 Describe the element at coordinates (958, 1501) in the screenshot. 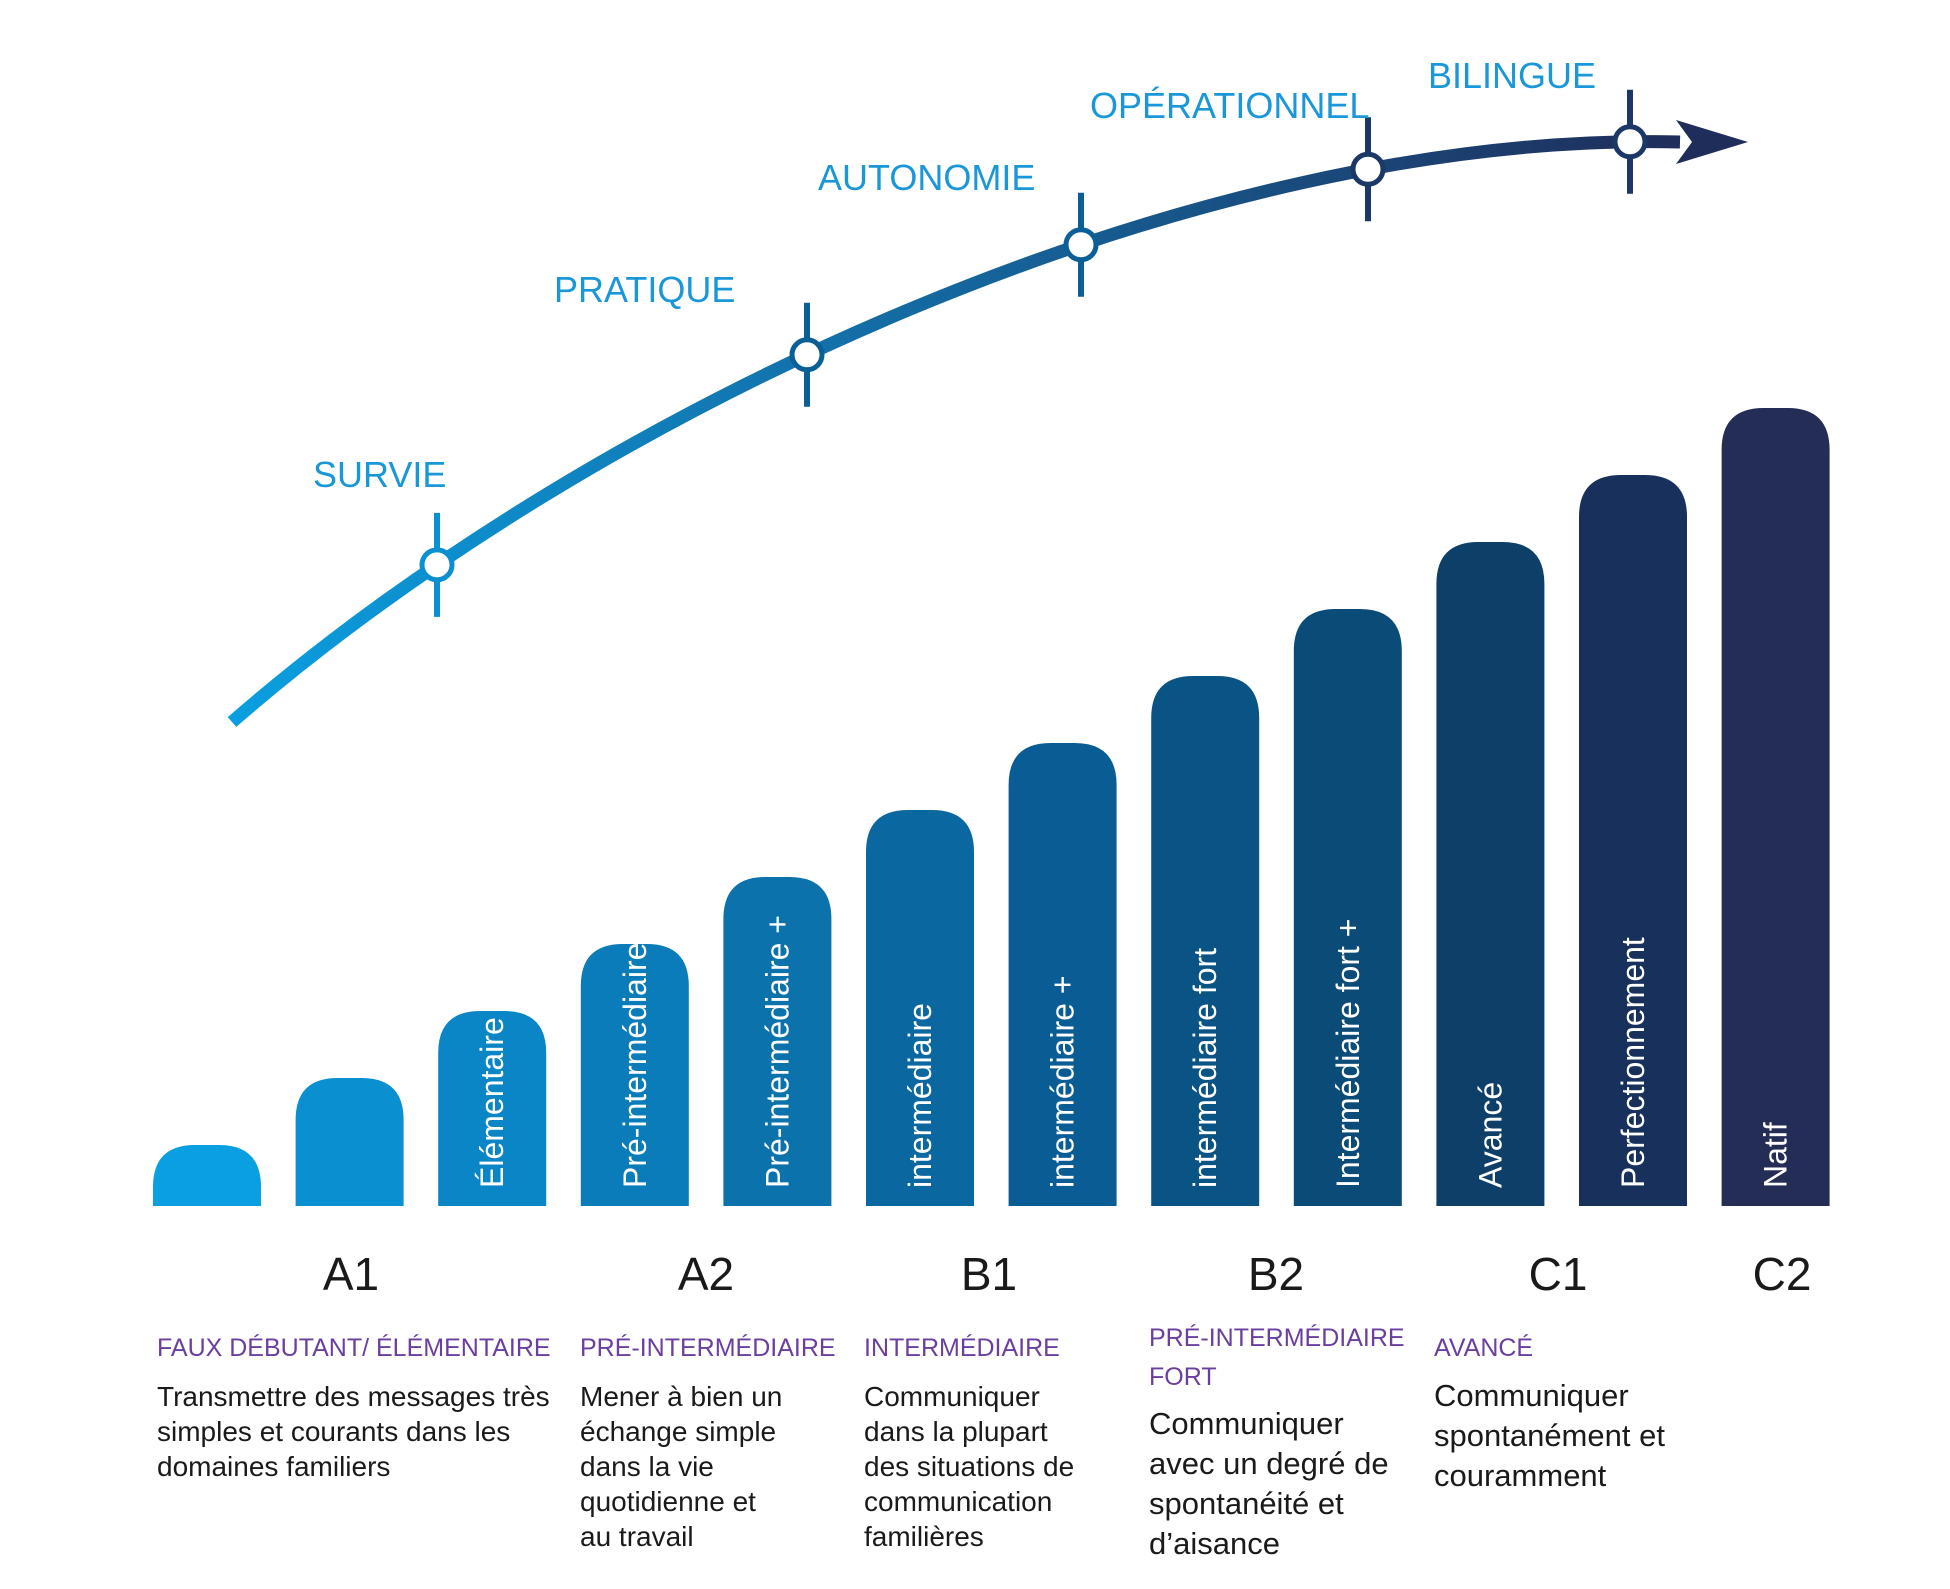

I see `category-description-line: communication` at that location.